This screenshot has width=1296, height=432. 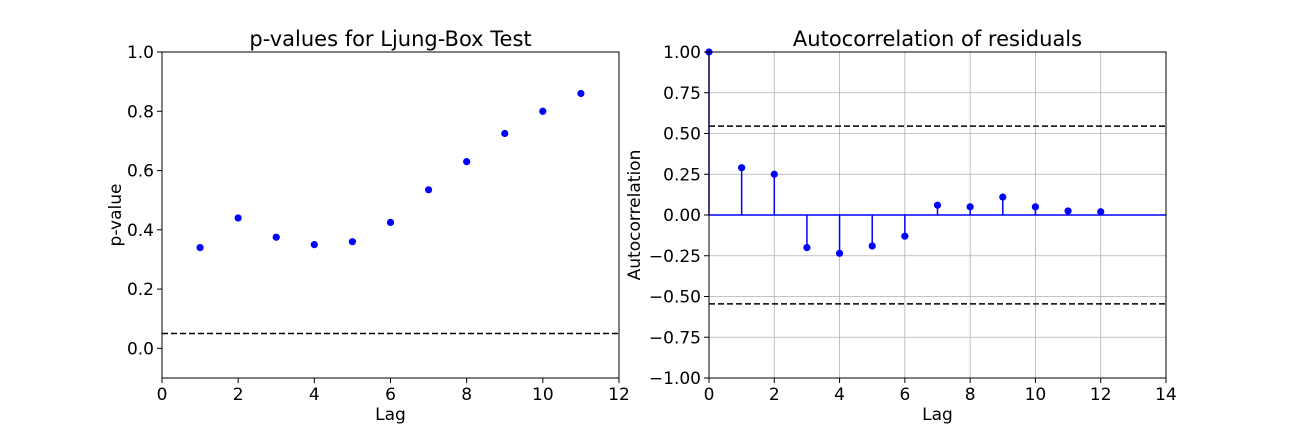 What do you see at coordinates (675, 298) in the screenshot?
I see `y-tick-label: −0.50` at bounding box center [675, 298].